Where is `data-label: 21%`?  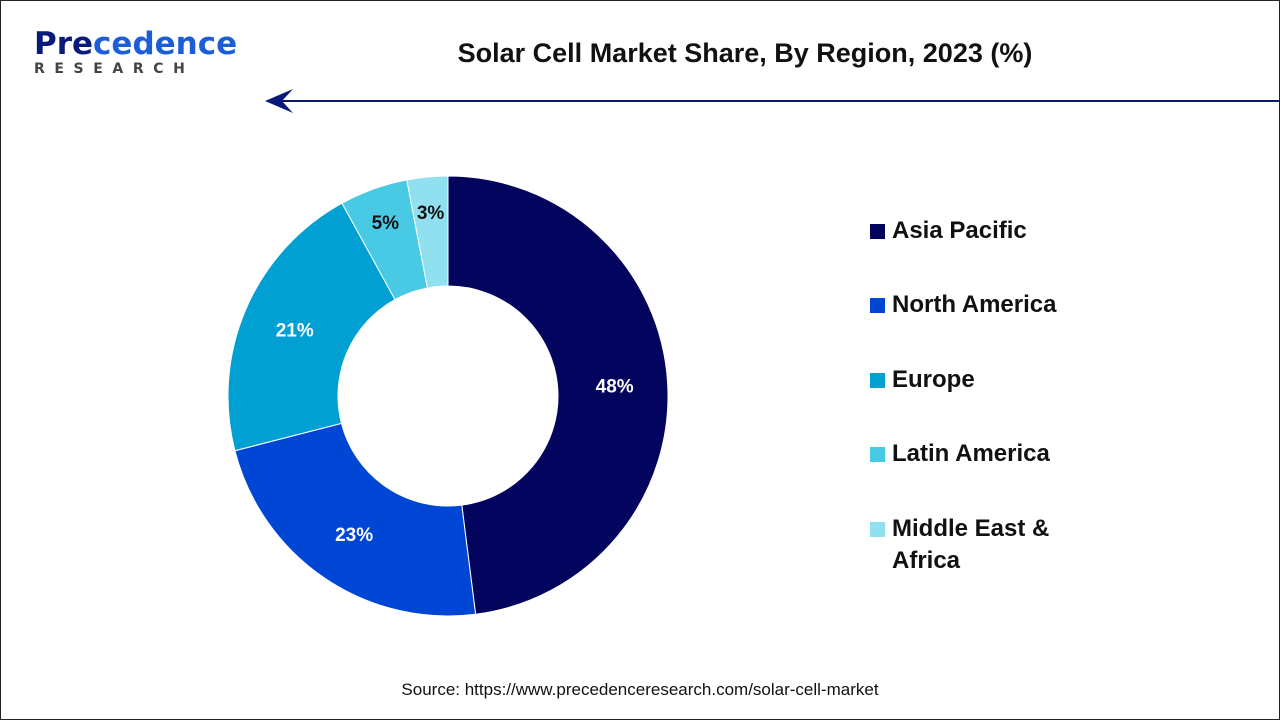 data-label: 21% is located at coordinates (295, 331).